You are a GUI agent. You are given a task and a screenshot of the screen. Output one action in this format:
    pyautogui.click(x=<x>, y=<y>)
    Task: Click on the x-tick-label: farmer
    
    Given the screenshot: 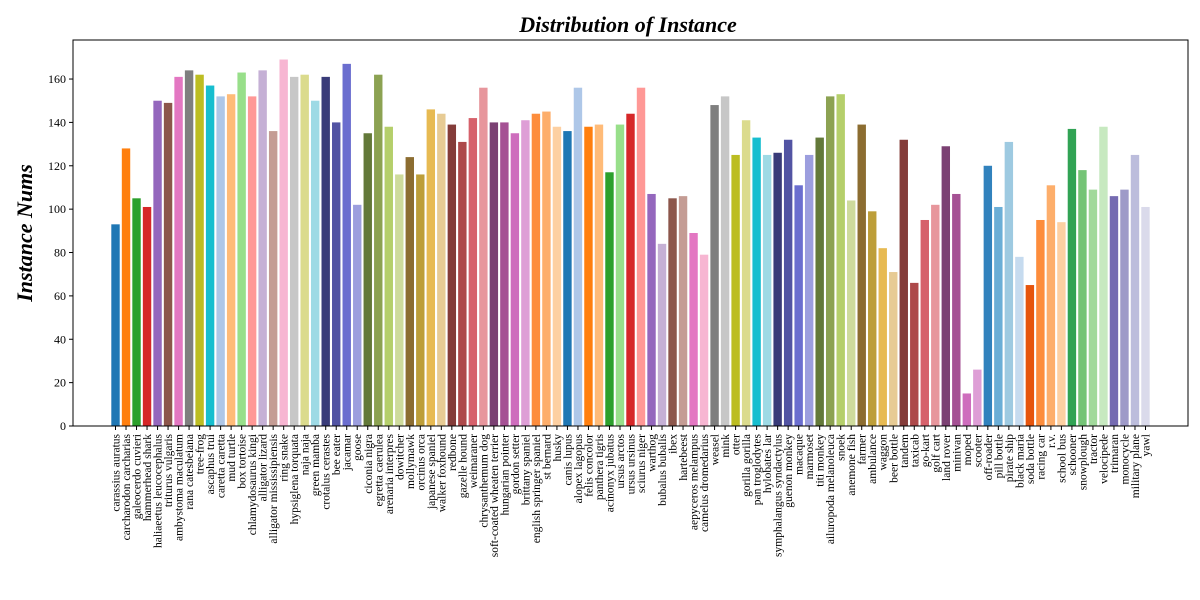 What is the action you would take?
    pyautogui.click(x=863, y=449)
    